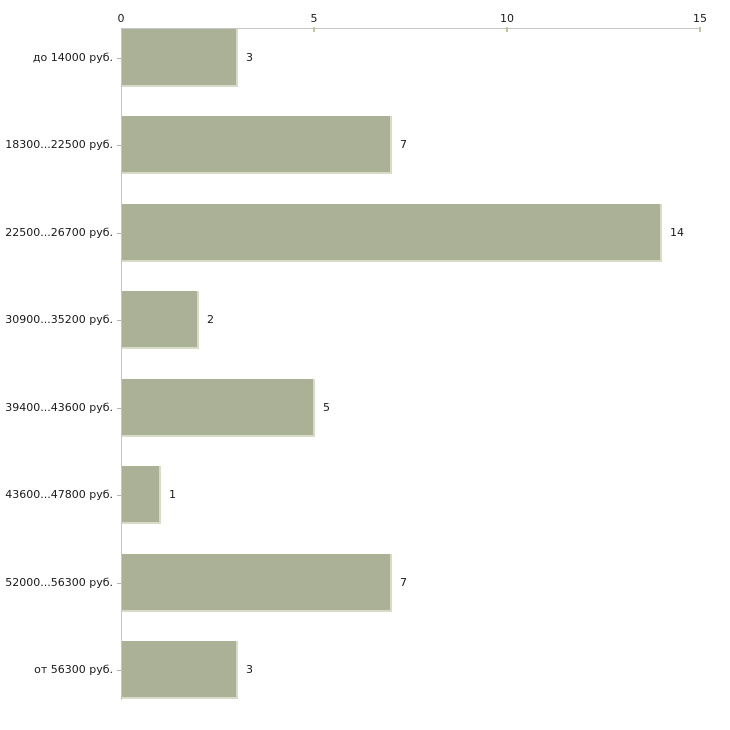  Describe the element at coordinates (677, 232) in the screenshot. I see `bar-value-label: 14` at that location.